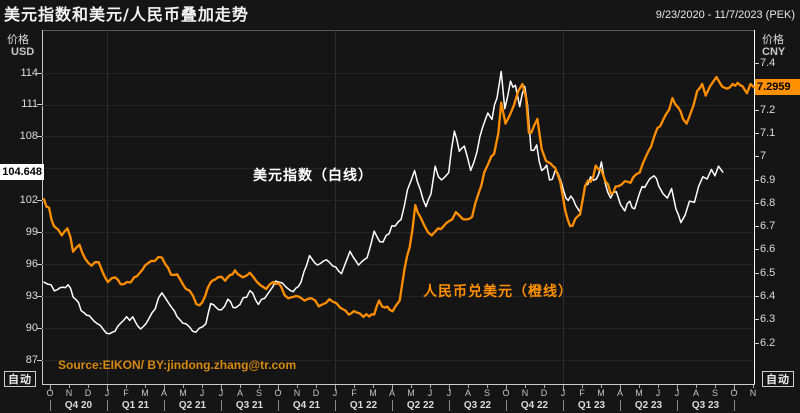 This screenshot has height=413, width=800. Describe the element at coordinates (477, 405) in the screenshot. I see `quarter-label: Q3 22` at that location.